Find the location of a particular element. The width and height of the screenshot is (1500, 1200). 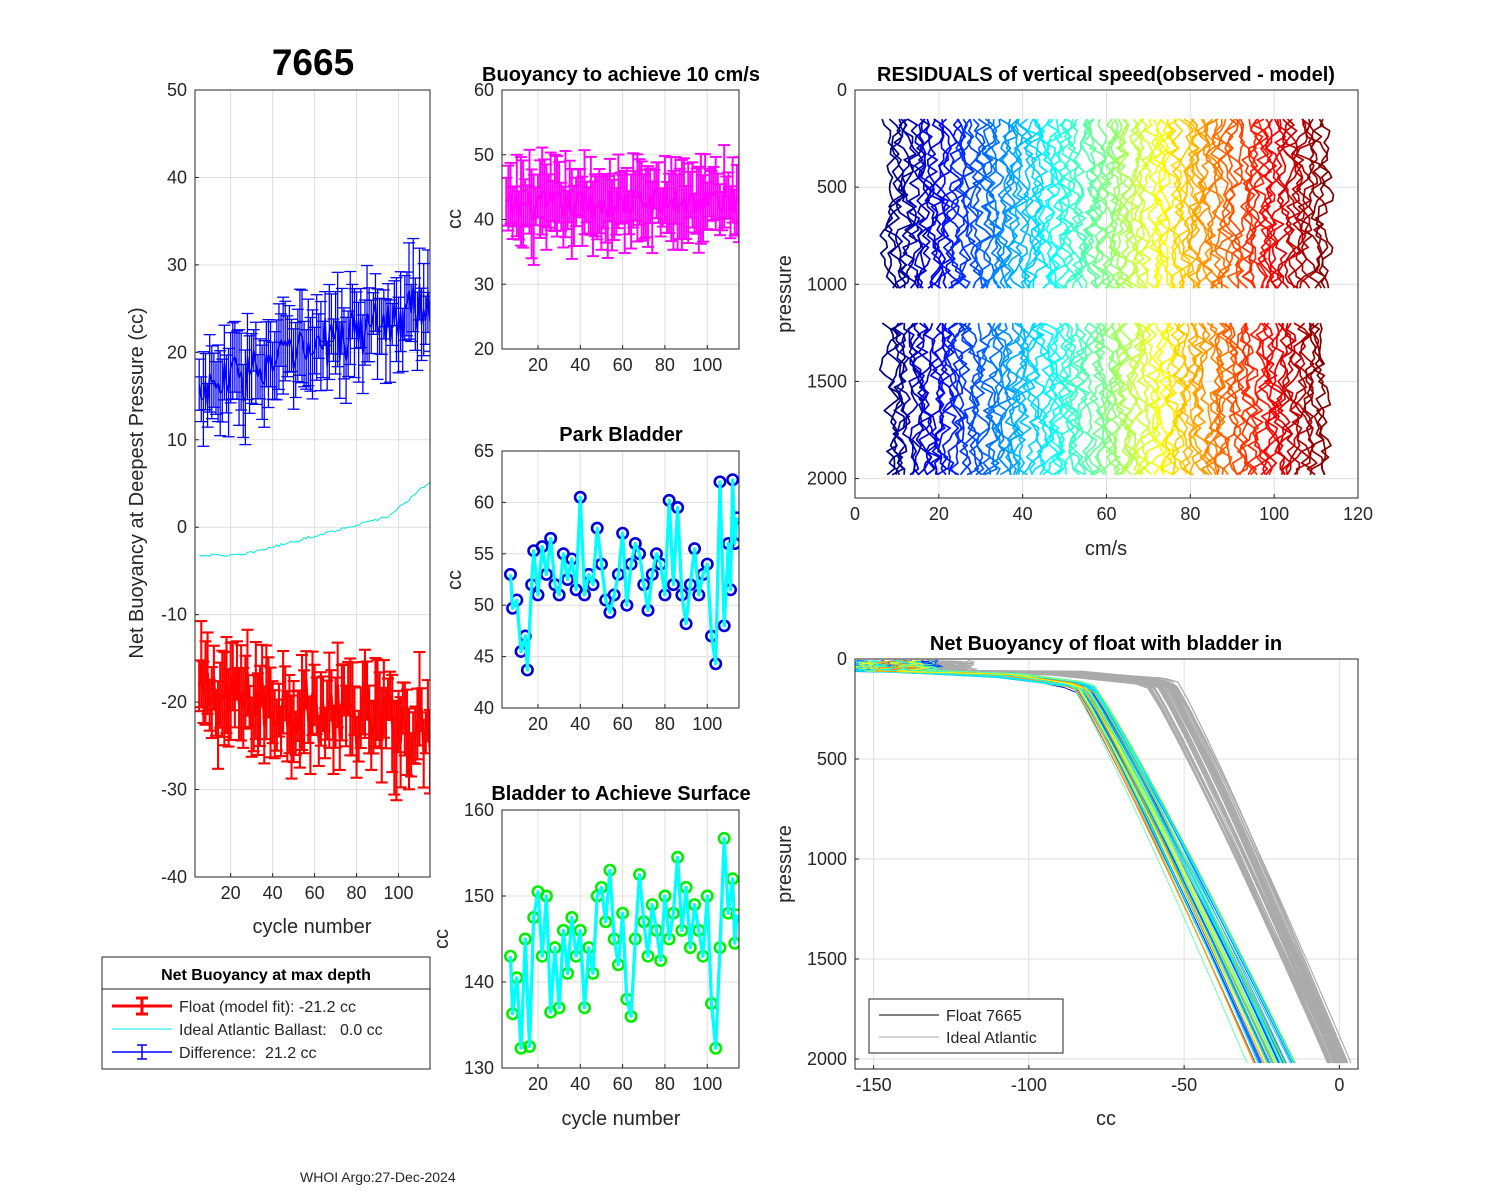

profiles-legend-box is located at coordinates (966, 1026).